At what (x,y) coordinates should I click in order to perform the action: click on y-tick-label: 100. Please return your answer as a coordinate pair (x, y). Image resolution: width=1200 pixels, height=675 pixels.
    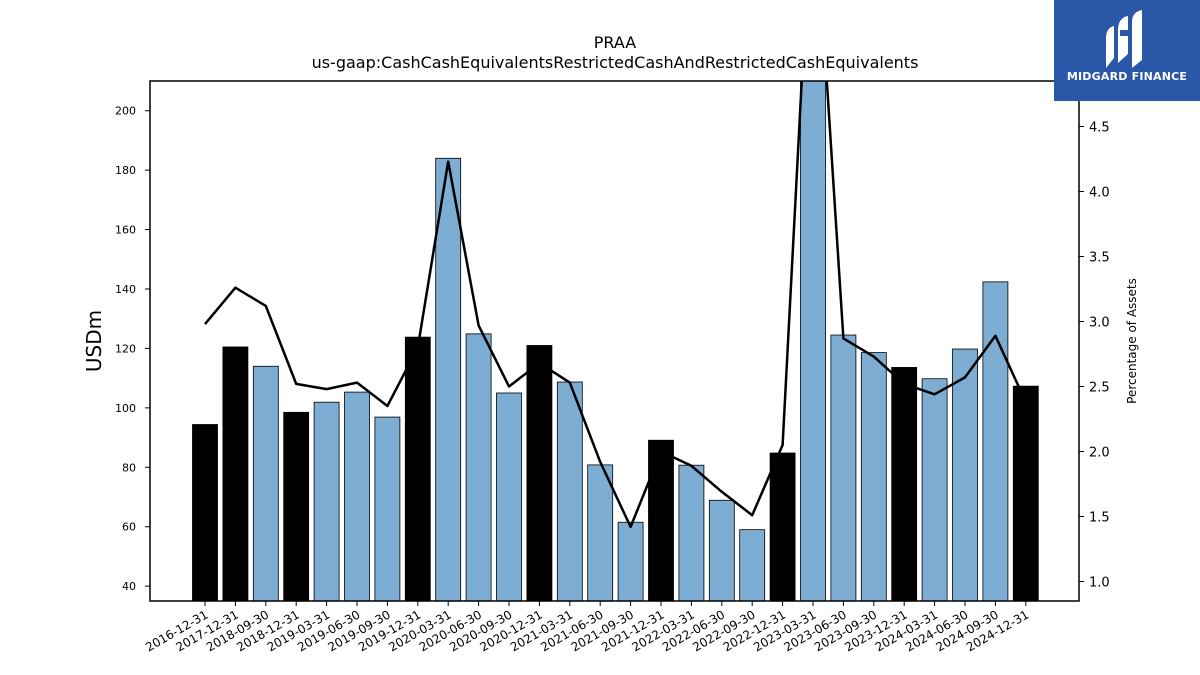
    Looking at the image, I should click on (125, 408).